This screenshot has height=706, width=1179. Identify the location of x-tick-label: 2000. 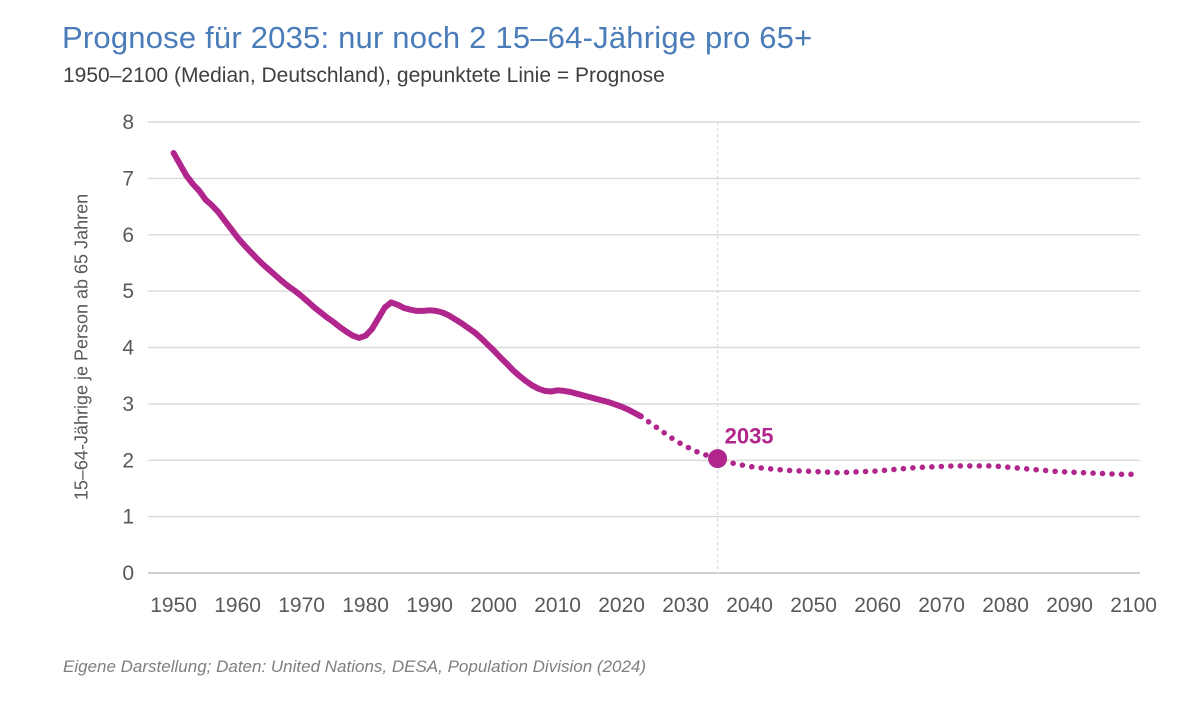
(493, 605).